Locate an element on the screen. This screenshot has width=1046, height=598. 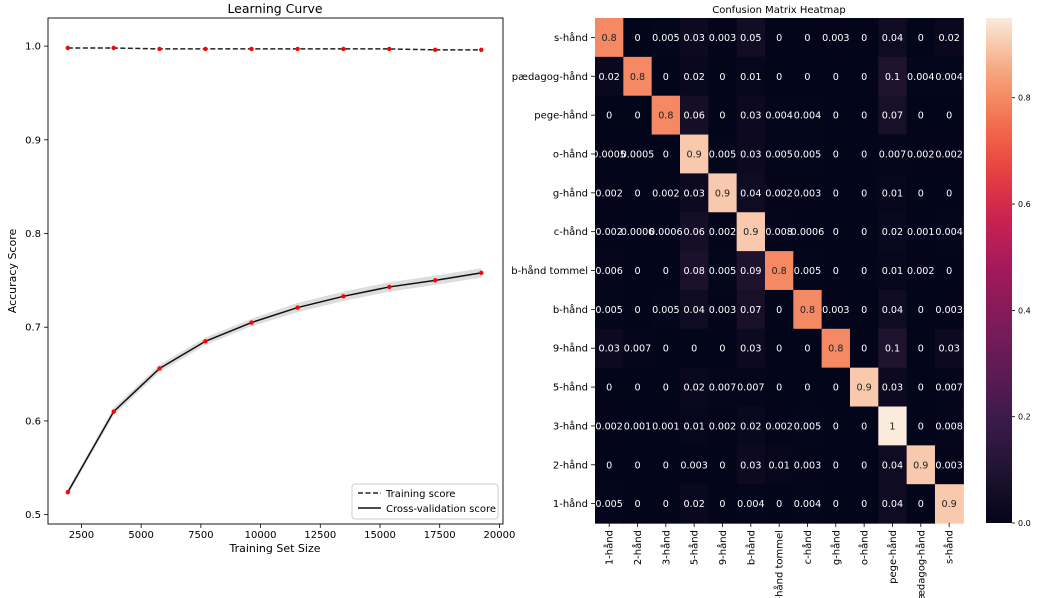
row-label-9-h-nd: 9-hånd is located at coordinates (570, 348).